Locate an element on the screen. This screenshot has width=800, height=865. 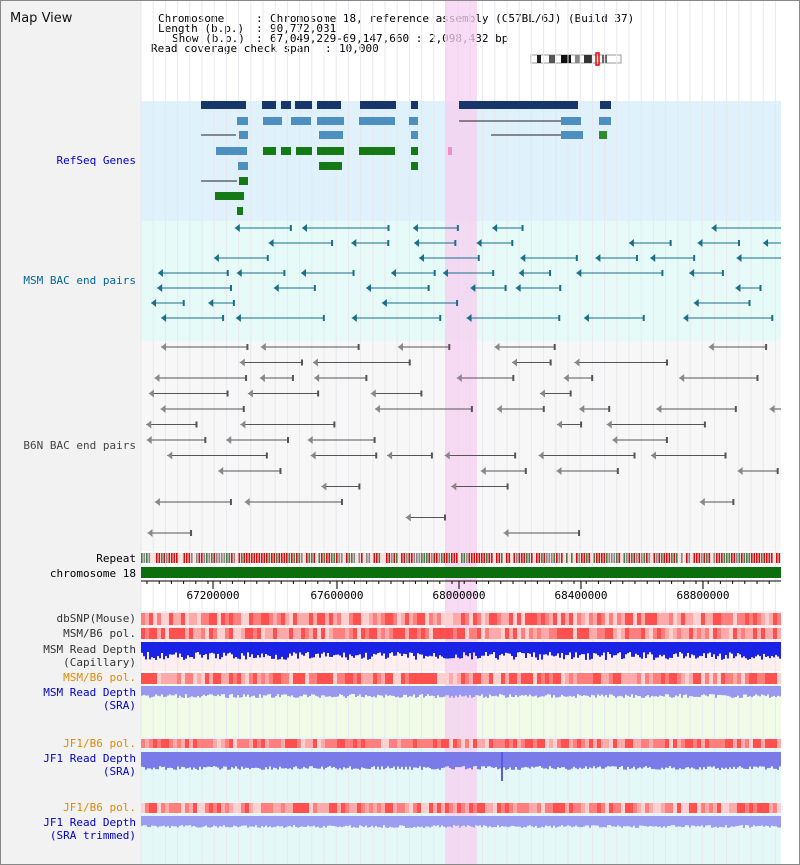
dbsnp-label: dbSNP(Mouse) is located at coordinates (96, 618).